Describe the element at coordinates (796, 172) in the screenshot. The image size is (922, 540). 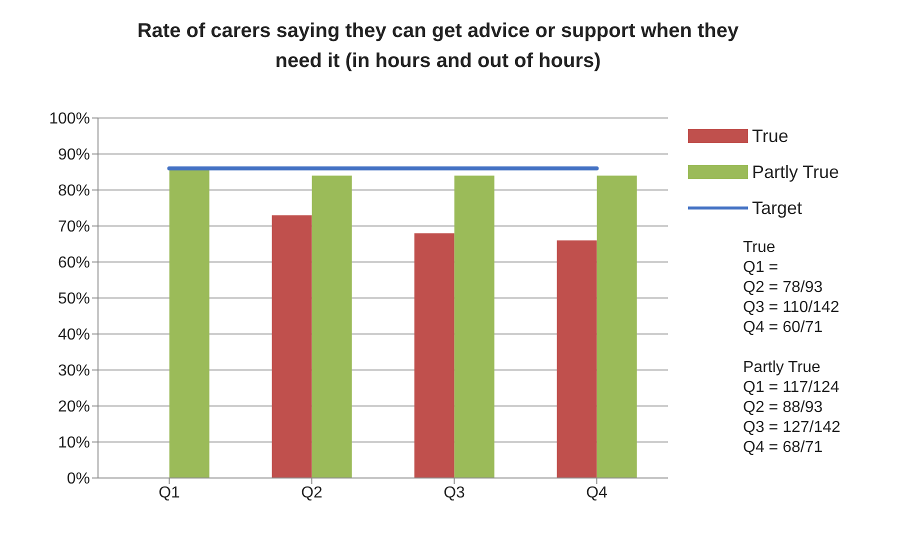
I see `legend-label: Partly True` at that location.